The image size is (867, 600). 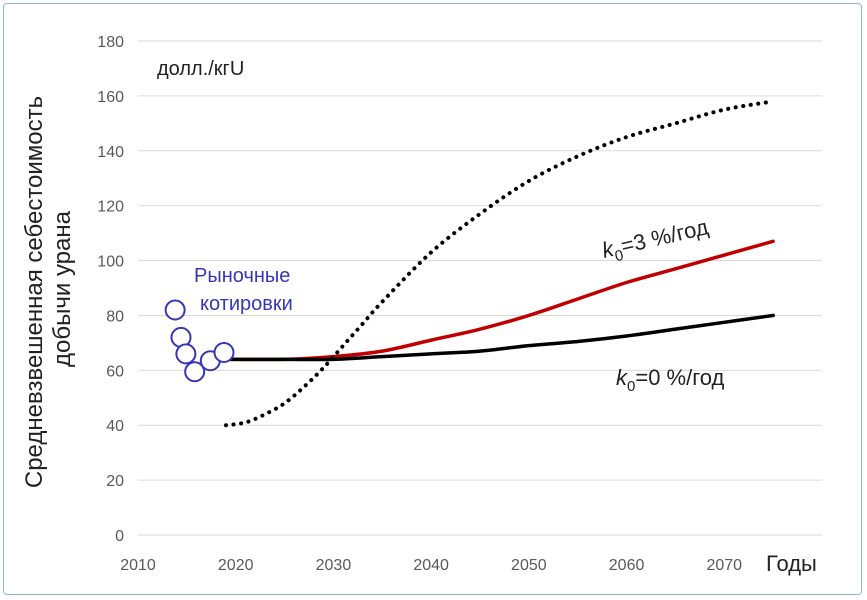 I want to click on y-tick-label: 20, so click(x=115, y=481).